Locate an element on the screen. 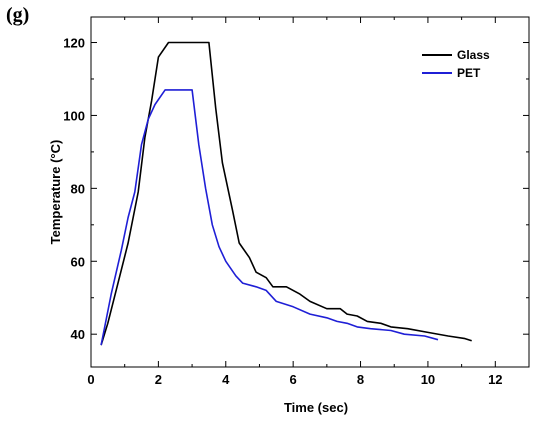  x-tick-label: 10 is located at coordinates (428, 379).